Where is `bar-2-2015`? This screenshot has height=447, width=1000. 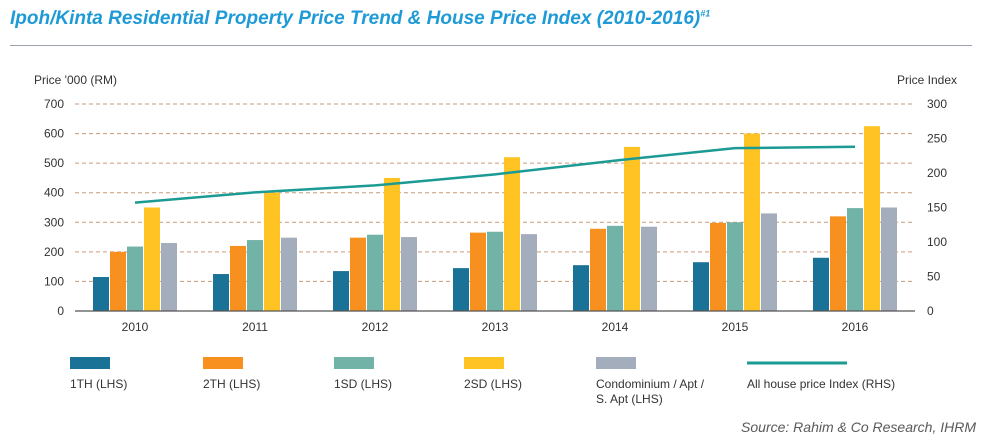 bar-2-2015 is located at coordinates (718, 266).